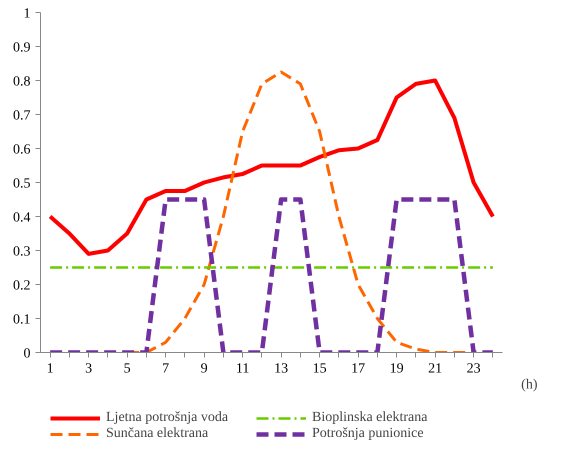 The height and width of the screenshot is (456, 582). Describe the element at coordinates (27, 14) in the screenshot. I see `y-tick-label: 1` at that location.